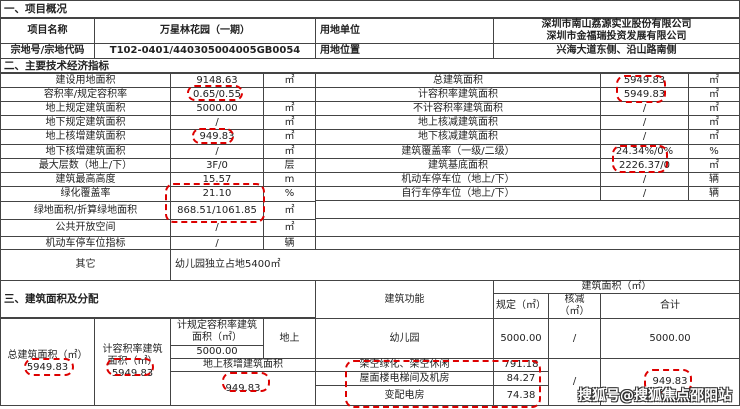  Describe the element at coordinates (85, 228) in the screenshot. I see `indicator-label: 公共开放空间` at that location.